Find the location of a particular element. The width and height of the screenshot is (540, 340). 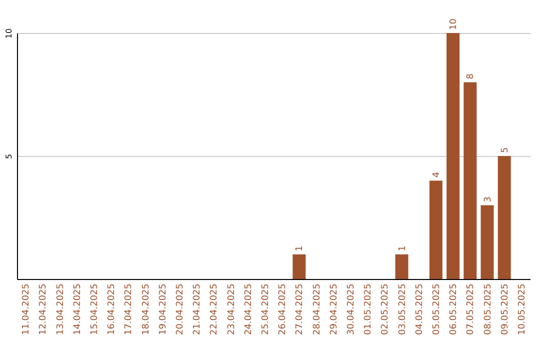

x-tick-label: 19.04.2025 is located at coordinates (163, 310).